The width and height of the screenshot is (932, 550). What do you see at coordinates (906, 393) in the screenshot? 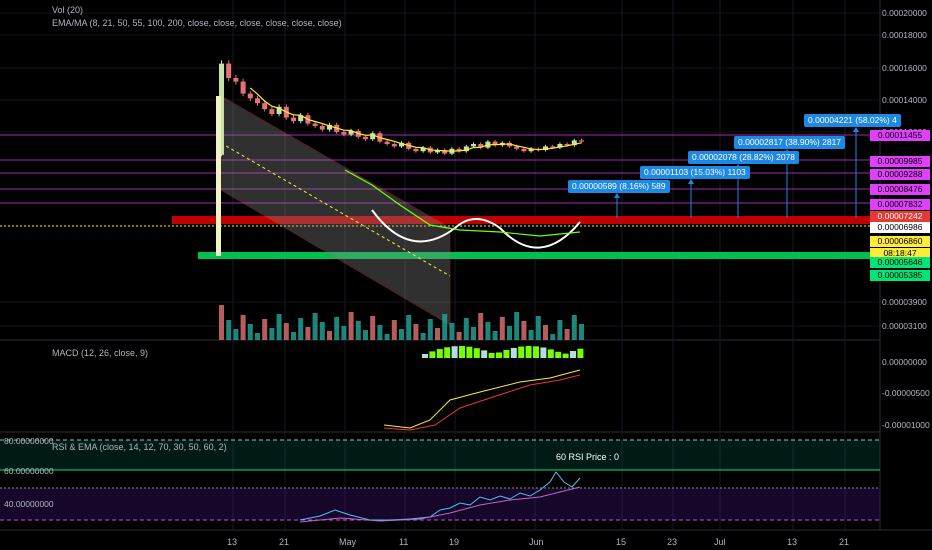
I see `macd-tick-label: -0.00000500` at bounding box center [906, 393].